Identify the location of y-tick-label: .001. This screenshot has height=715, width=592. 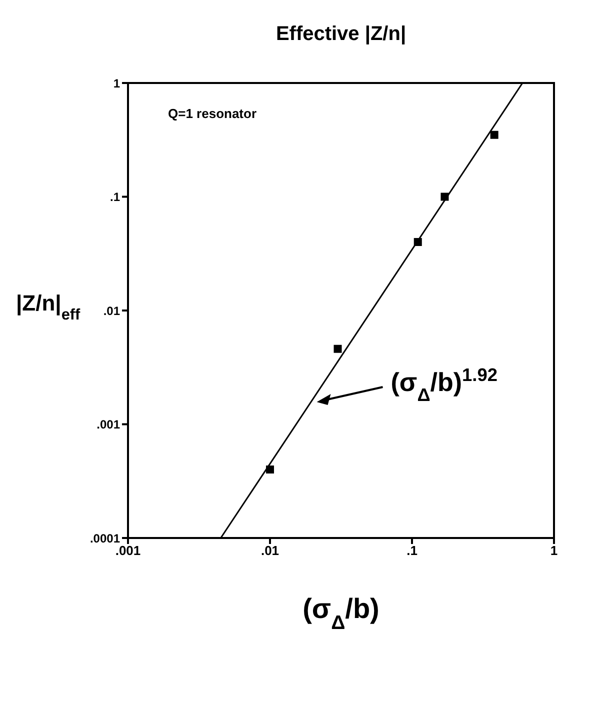
(108, 425).